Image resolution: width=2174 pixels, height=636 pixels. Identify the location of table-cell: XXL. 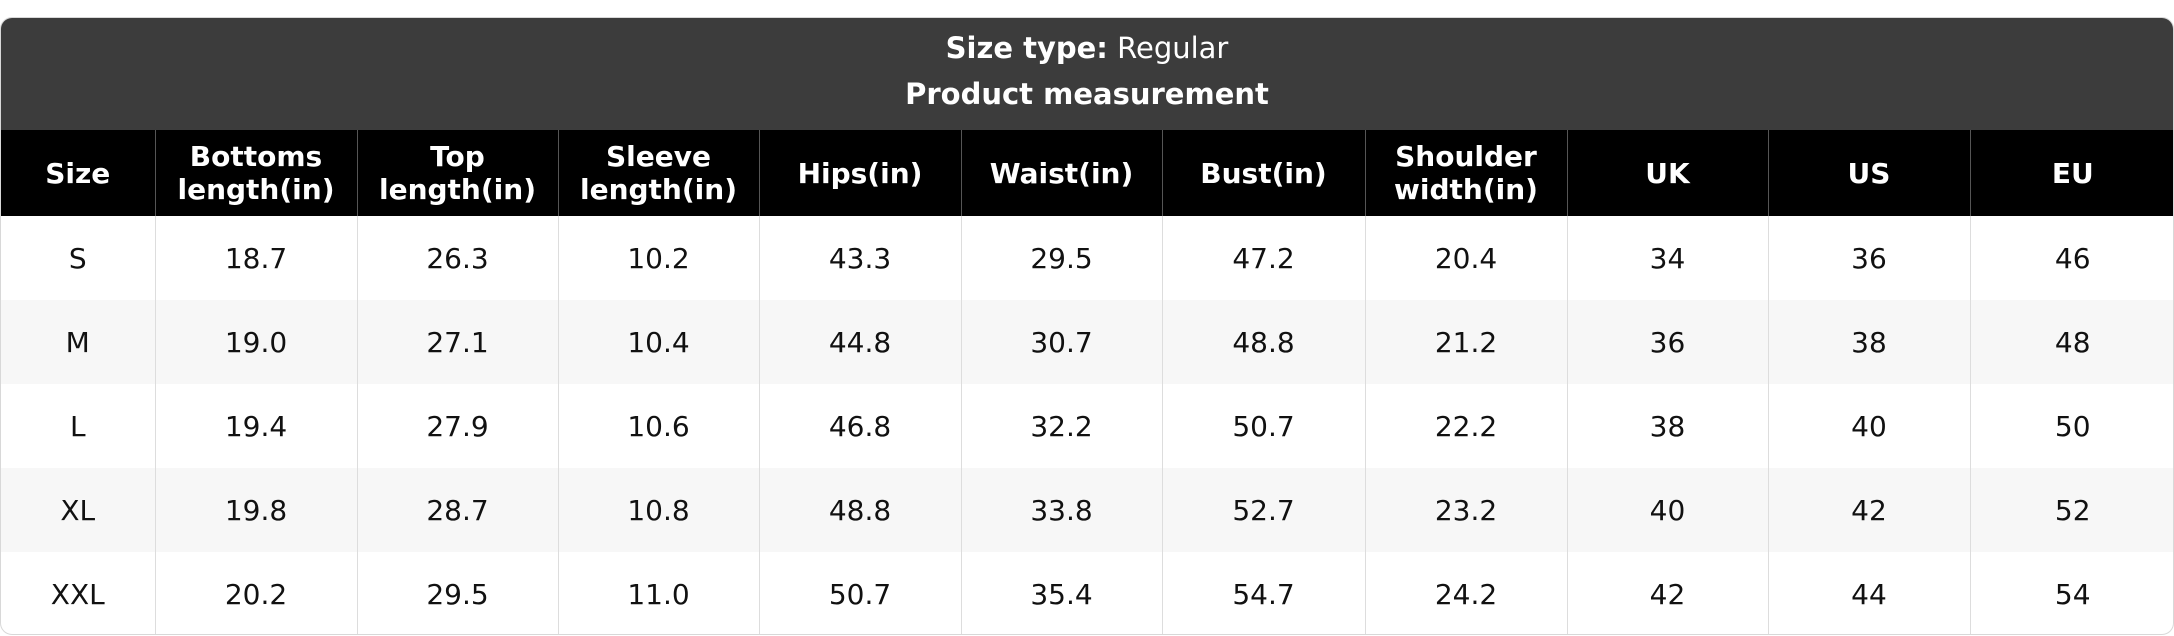
(77, 594).